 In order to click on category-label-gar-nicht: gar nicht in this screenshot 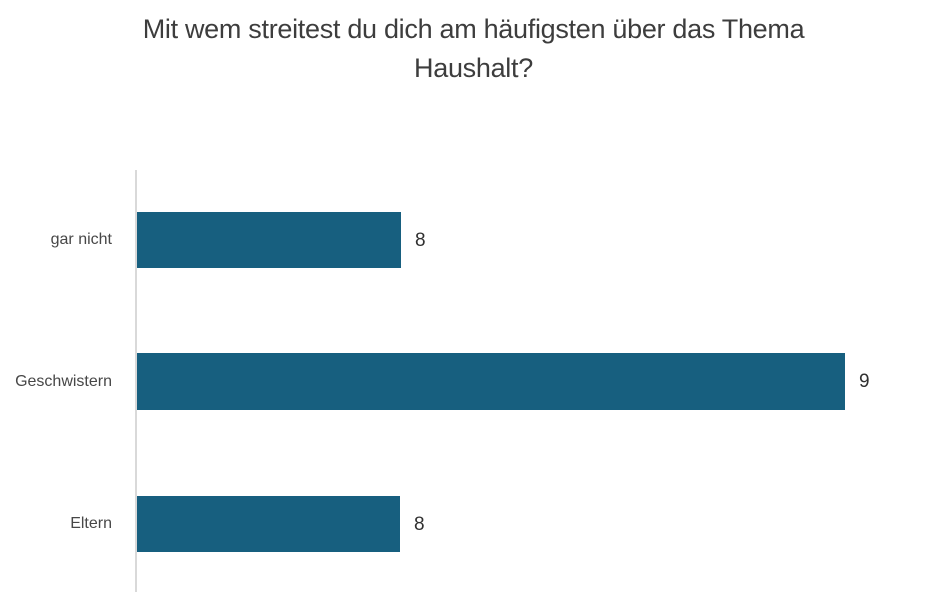, I will do `click(81, 239)`.